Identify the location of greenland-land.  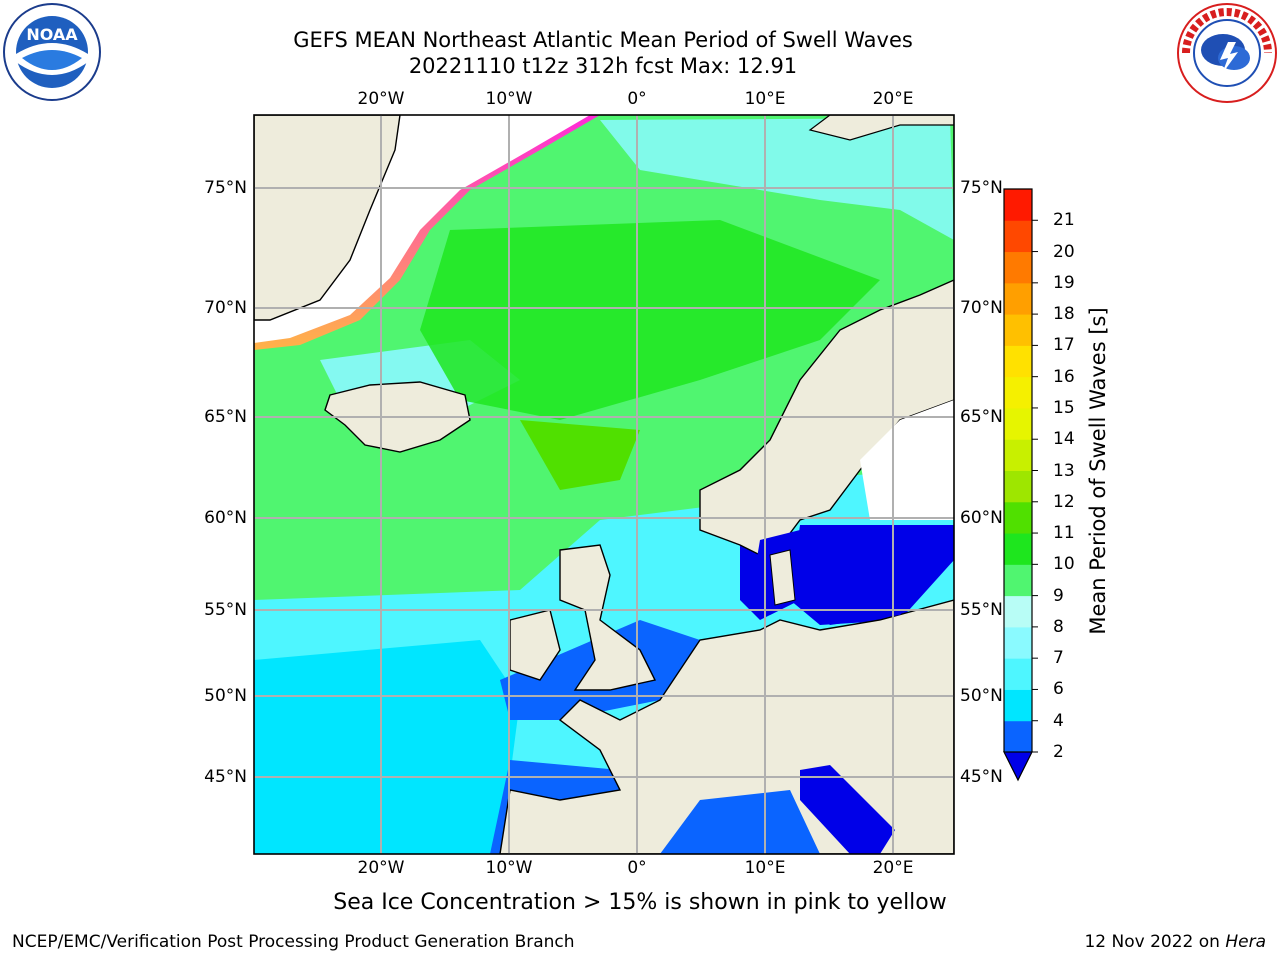
(327, 218).